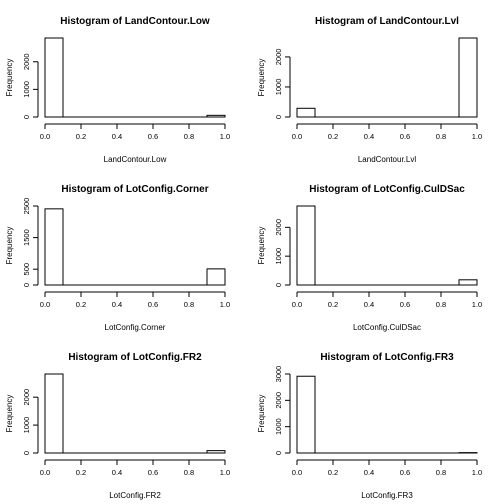  Describe the element at coordinates (135, 21) in the screenshot. I see `chart-title: Histogram of LandContour.Low` at that location.